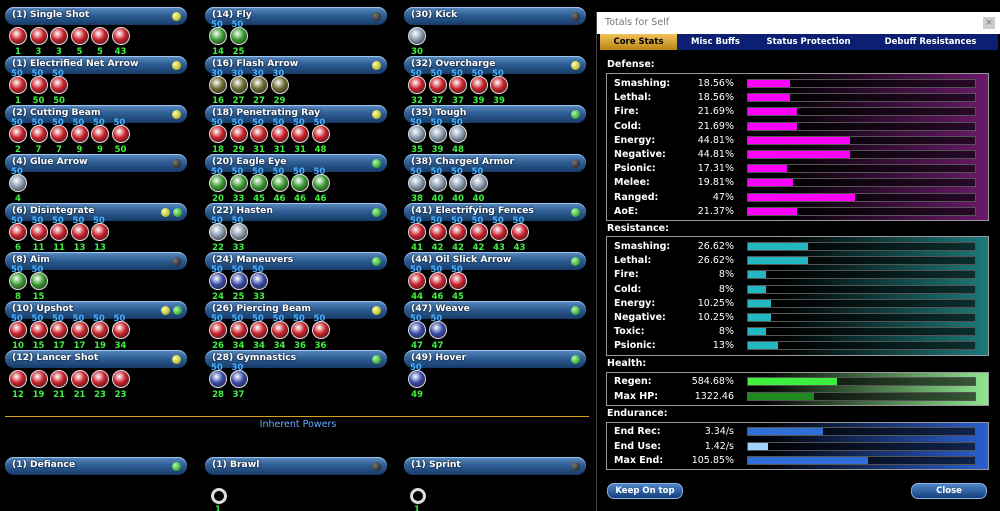 The width and height of the screenshot is (1000, 511). I want to click on enhancement-slot: 50 24, so click(218, 283).